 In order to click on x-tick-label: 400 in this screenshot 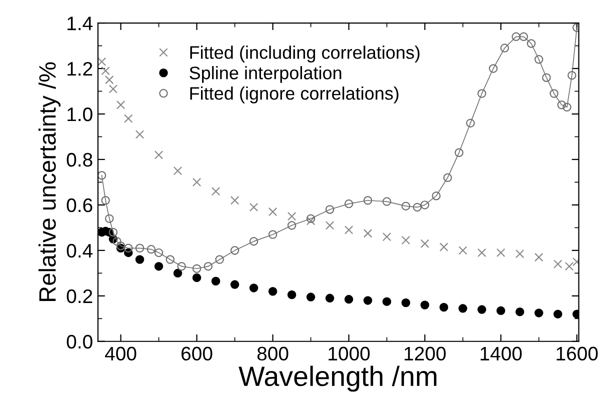, I will do `click(120, 353)`.